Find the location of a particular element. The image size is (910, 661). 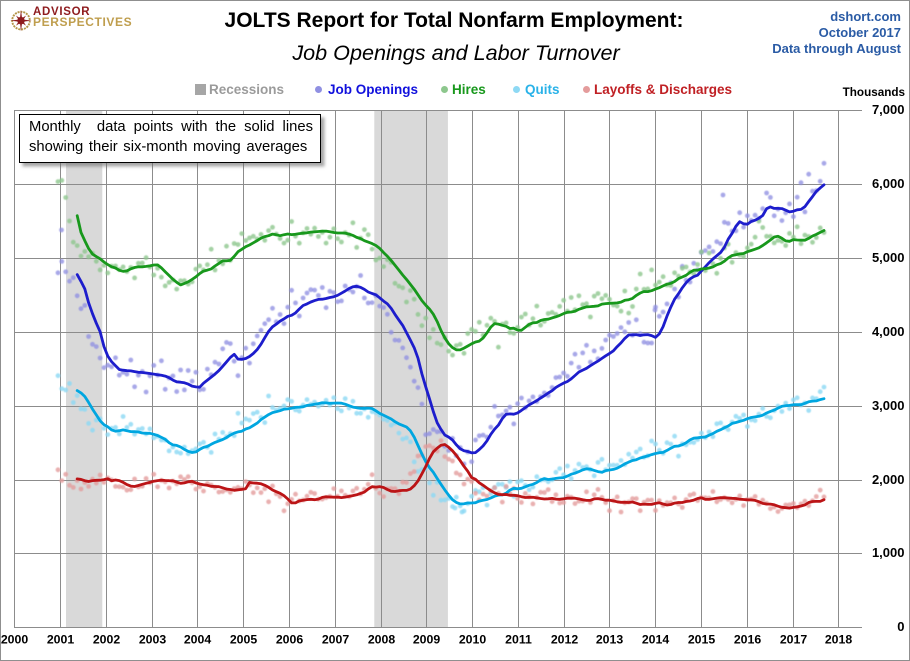

svg-text: 2006 is located at coordinates (290, 640).